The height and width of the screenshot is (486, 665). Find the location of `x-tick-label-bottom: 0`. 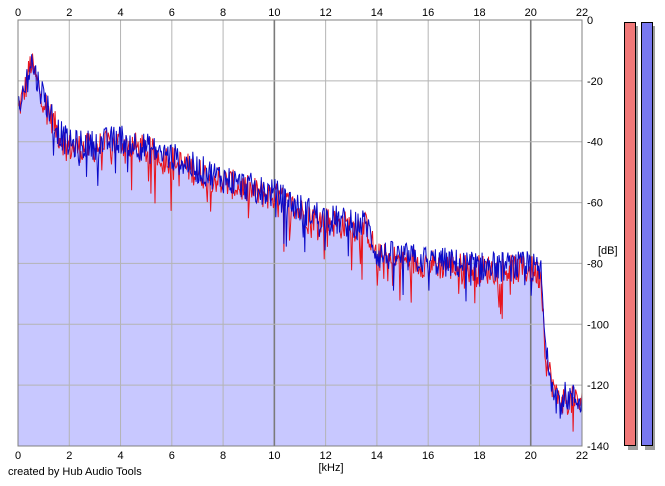

x-tick-label-bottom: 0 is located at coordinates (18, 456).